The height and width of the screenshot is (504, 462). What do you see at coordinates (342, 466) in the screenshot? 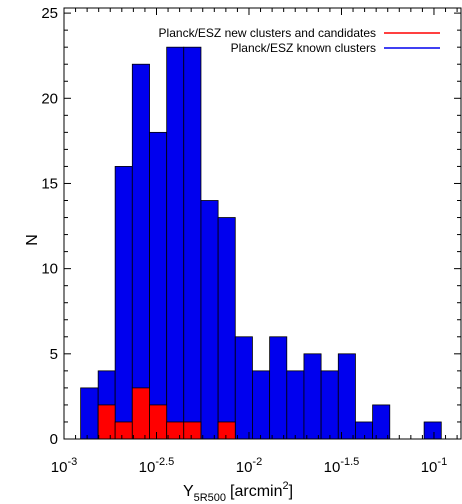
I see `x-tick-label: 10-1.5` at bounding box center [342, 466].